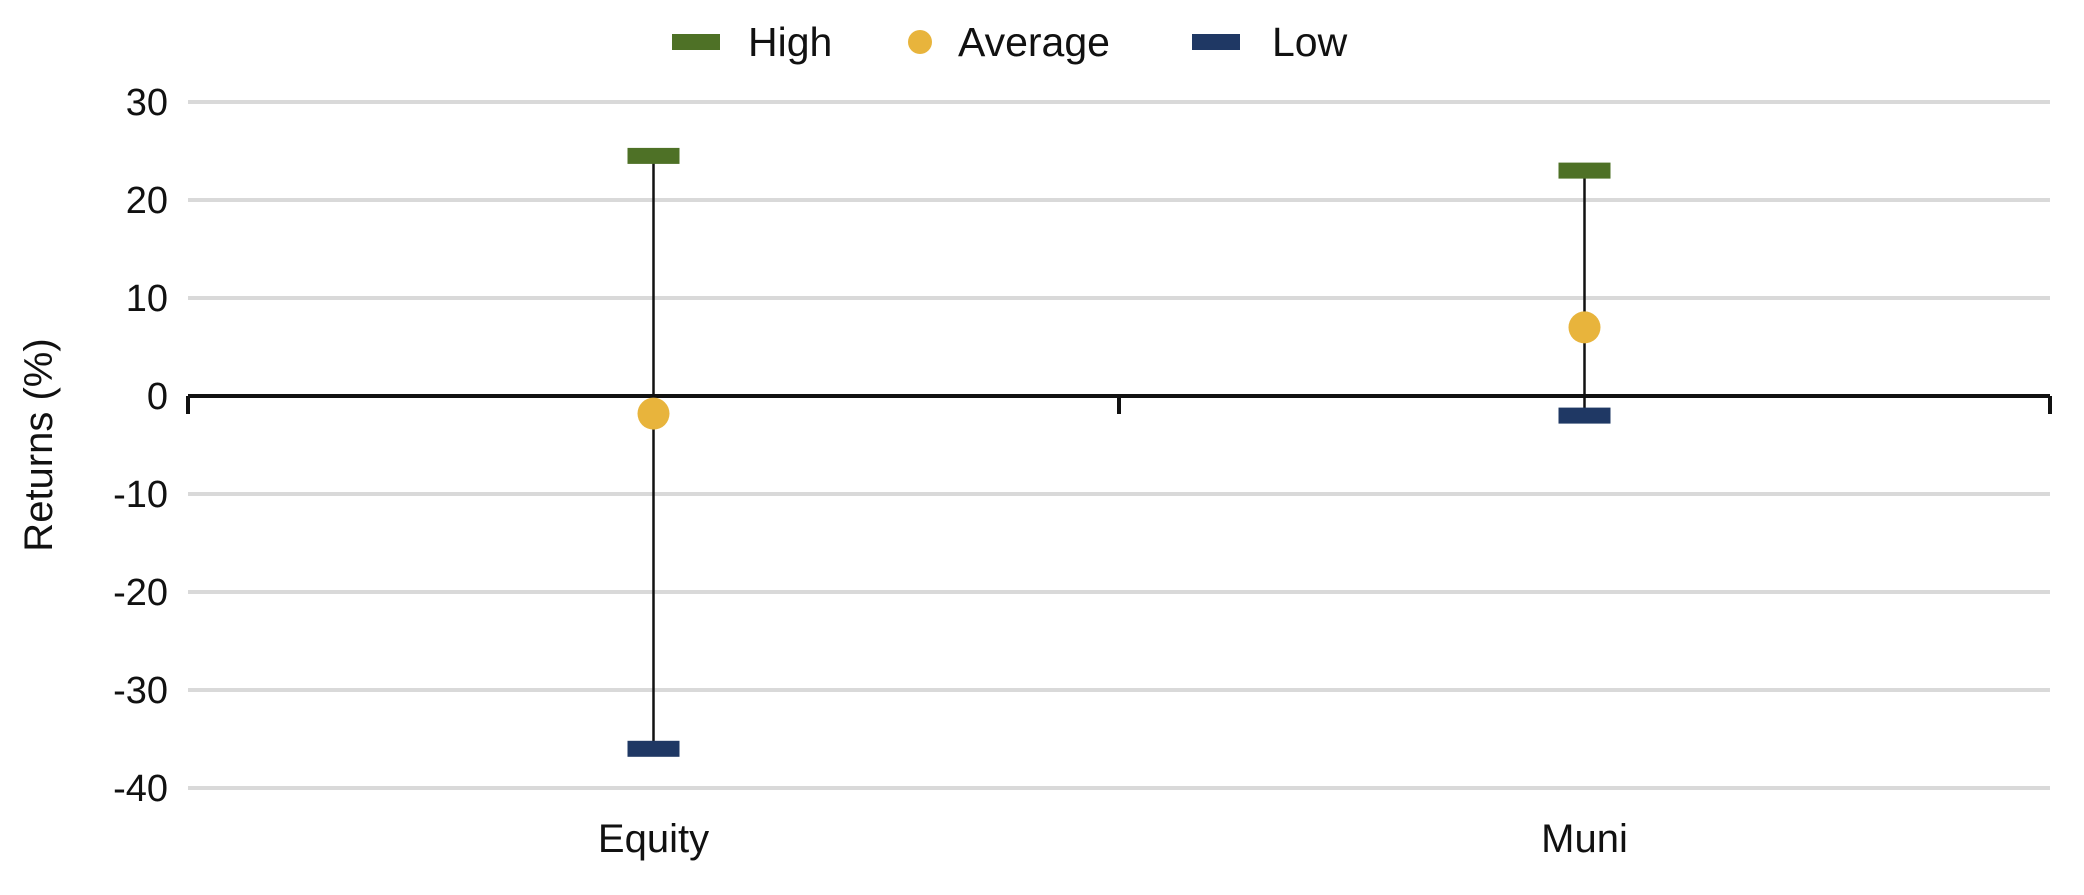 The height and width of the screenshot is (895, 2084). What do you see at coordinates (140, 691) in the screenshot?
I see `y-tick-label: -30` at bounding box center [140, 691].